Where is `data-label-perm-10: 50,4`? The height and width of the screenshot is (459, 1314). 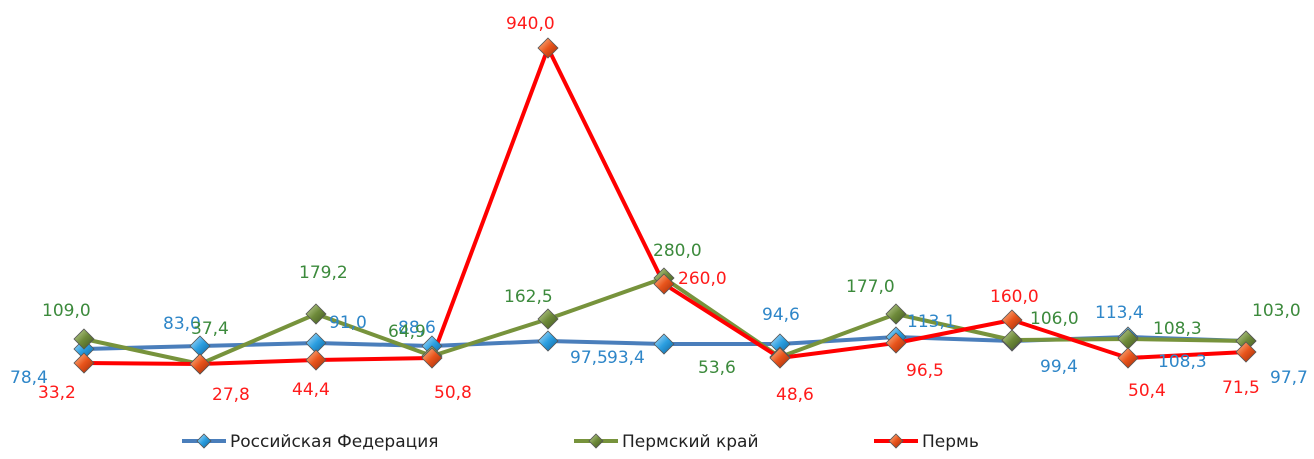
data-label-perm-10: 50,4 is located at coordinates (1147, 391).